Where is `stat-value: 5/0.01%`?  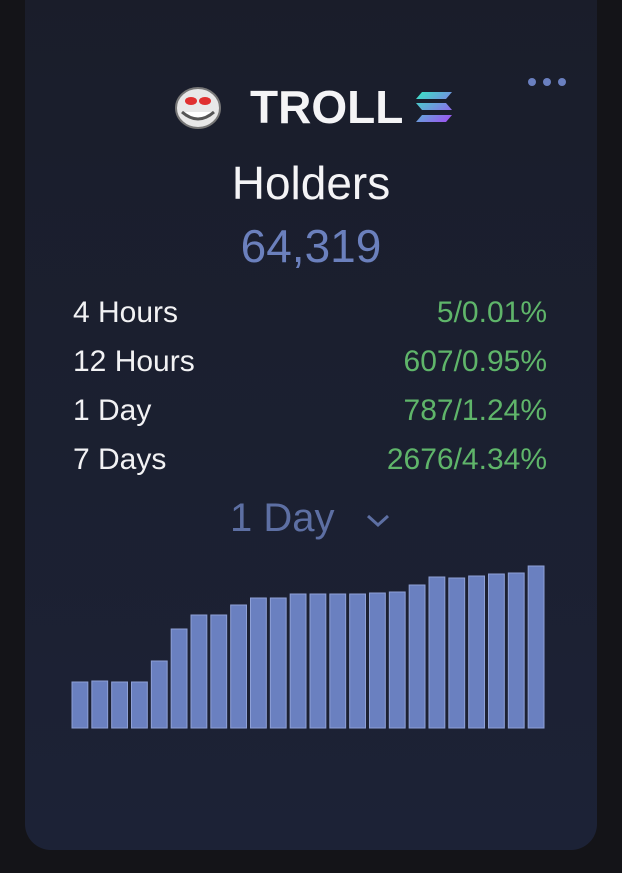
stat-value: 5/0.01% is located at coordinates (491, 312).